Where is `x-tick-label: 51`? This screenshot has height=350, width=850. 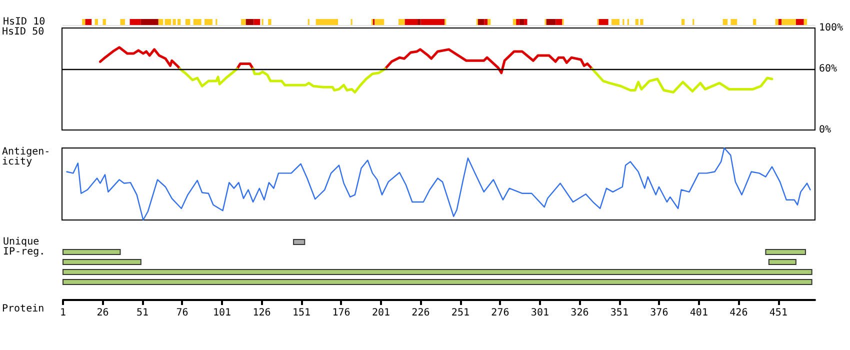 x-tick-label: 51 is located at coordinates (142, 313).